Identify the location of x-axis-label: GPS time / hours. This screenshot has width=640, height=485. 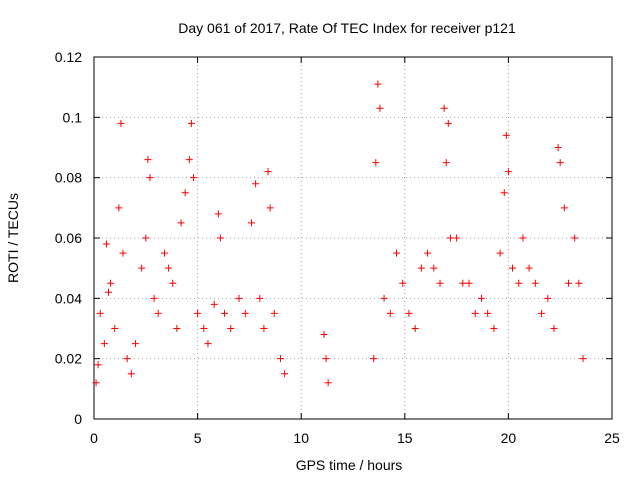
(349, 465).